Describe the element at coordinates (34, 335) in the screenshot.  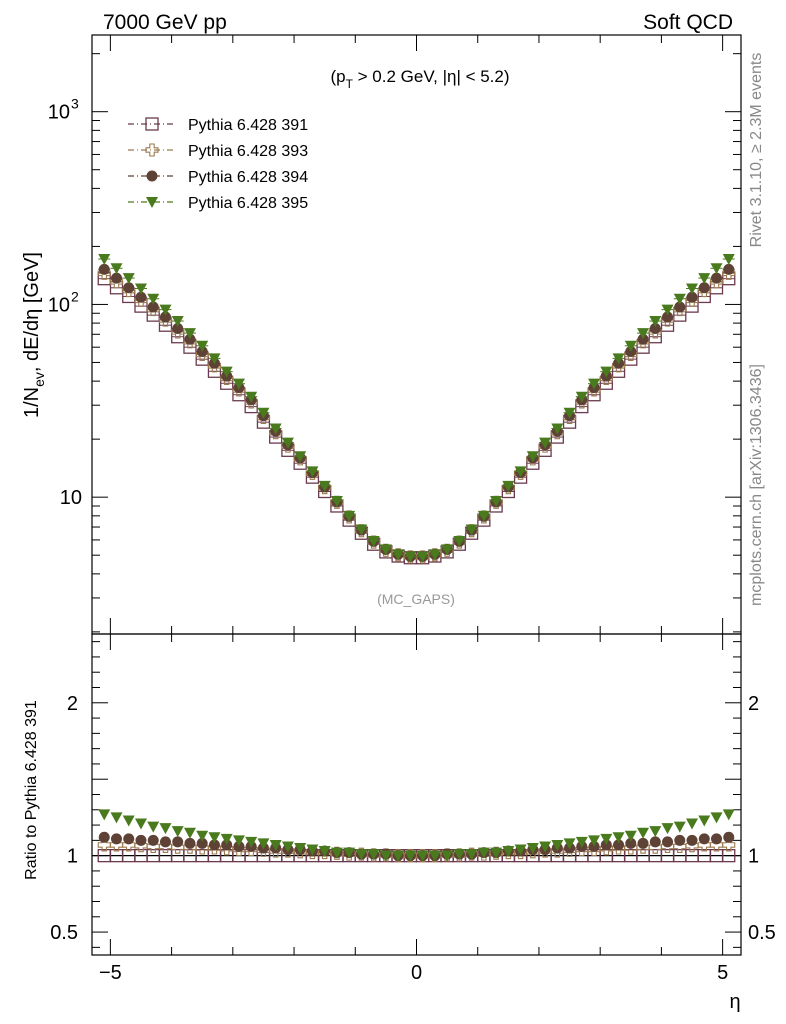
I see `y-axis-label-main: 1/Nev, dE/dη [GeV]` at that location.